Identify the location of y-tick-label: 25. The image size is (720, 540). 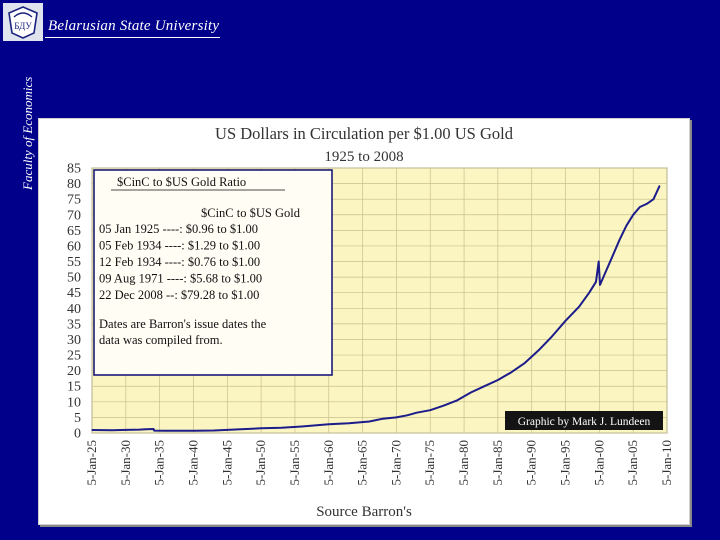
(74, 356).